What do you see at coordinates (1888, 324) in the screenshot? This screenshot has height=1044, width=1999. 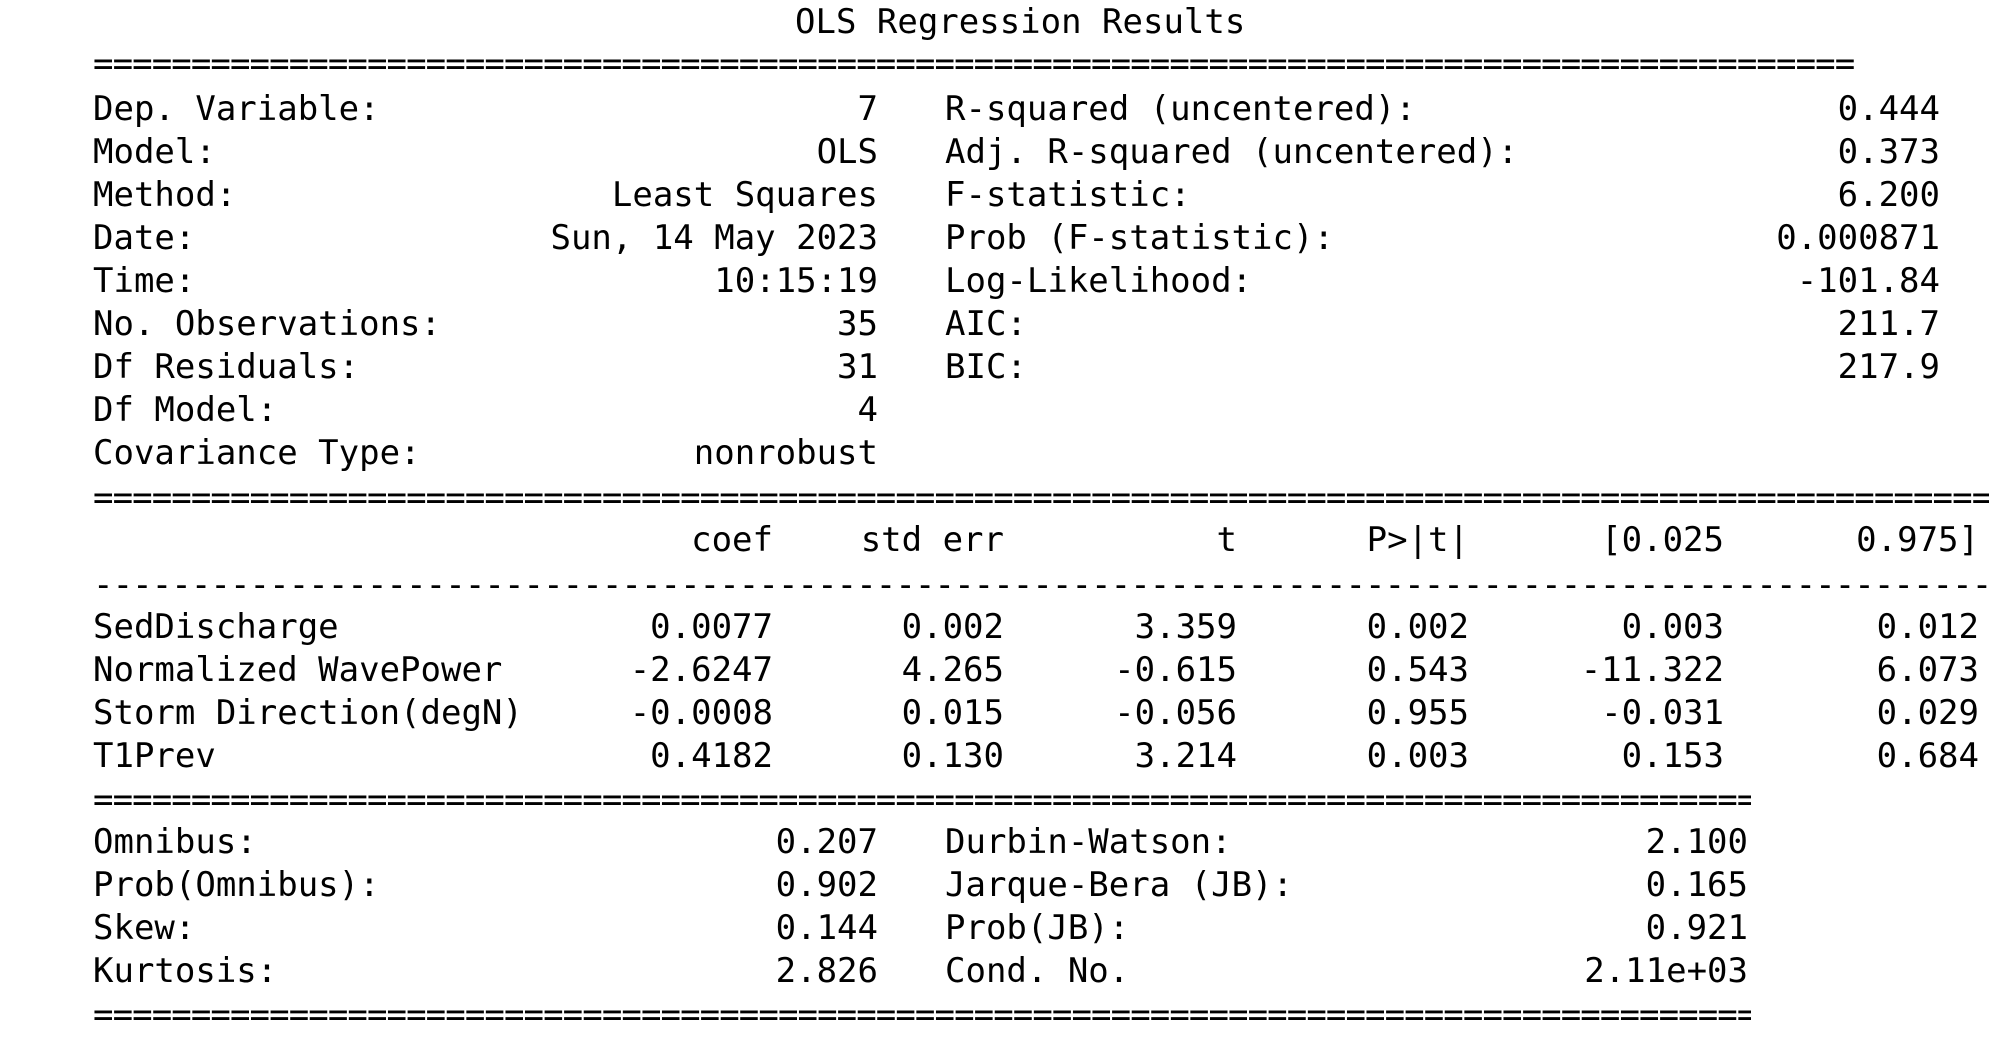 I see `header-value: 211.7` at bounding box center [1888, 324].